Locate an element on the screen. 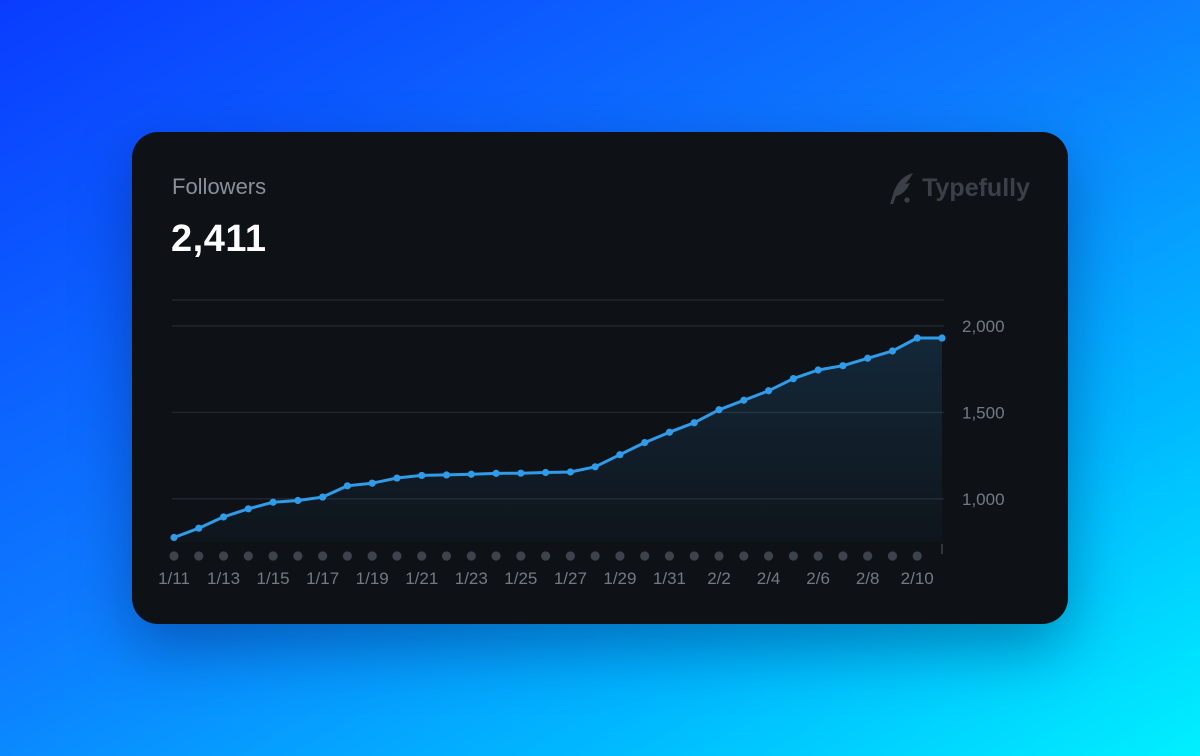  x-tick-label: 1/17 is located at coordinates (322, 578).